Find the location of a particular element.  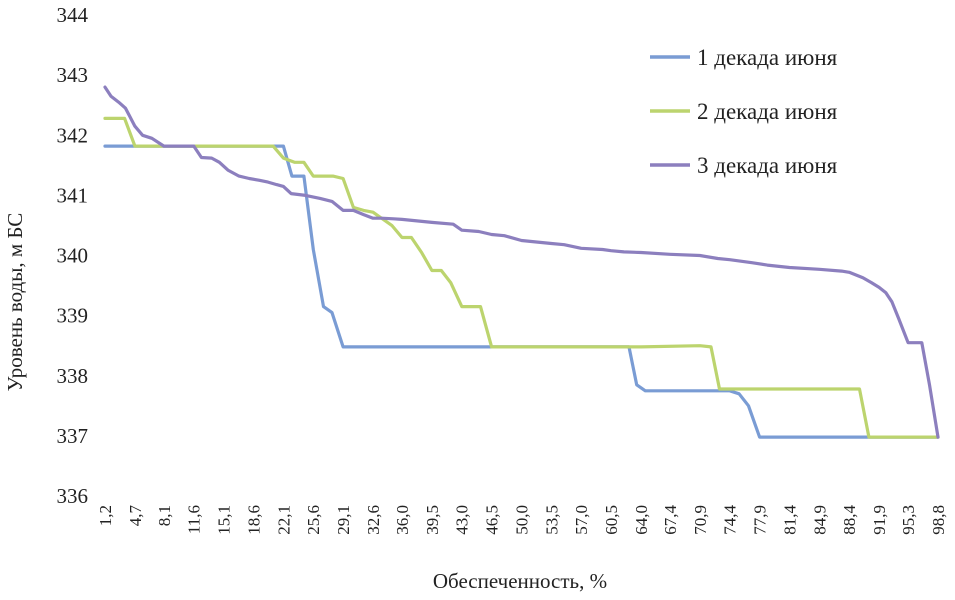

x-tick-label: 39,5 is located at coordinates (432, 520).